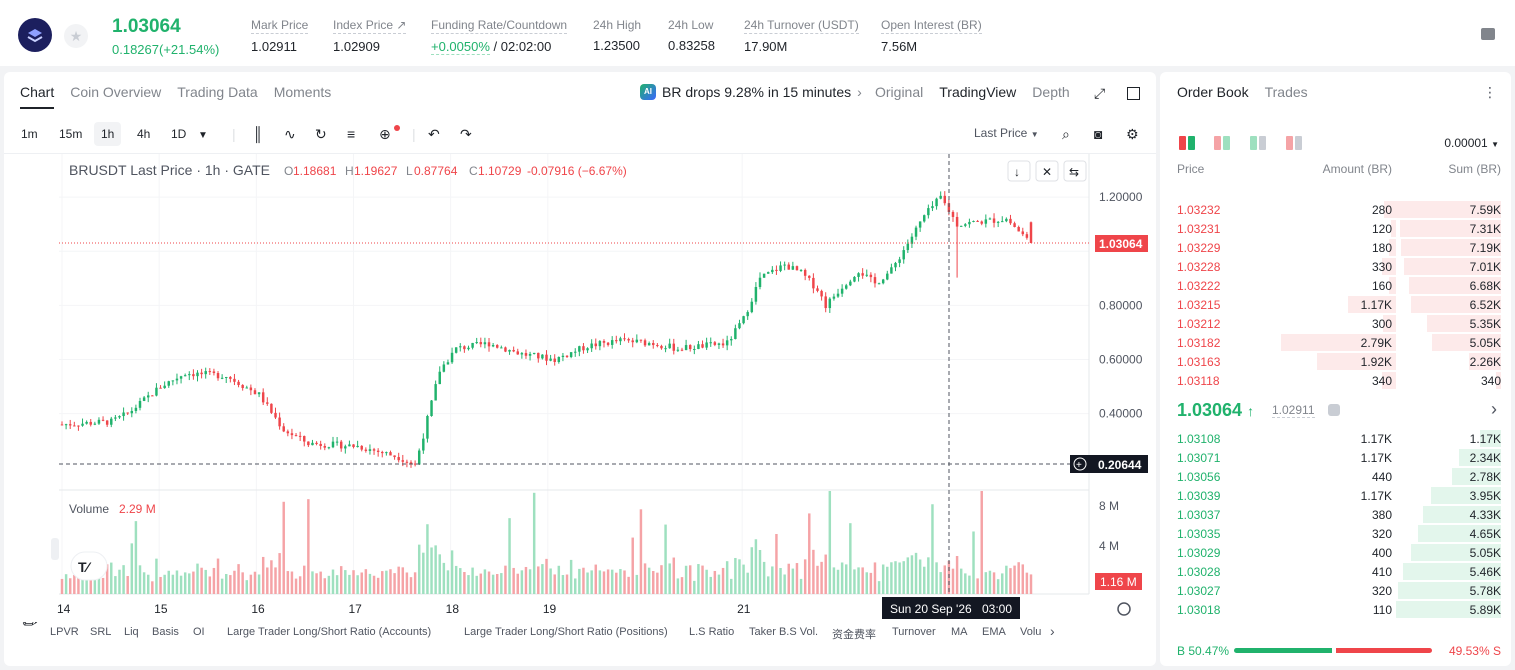 The width and height of the screenshot is (1515, 670). I want to click on bid-row: 1.03027 320 5.78K, so click(1335, 590).